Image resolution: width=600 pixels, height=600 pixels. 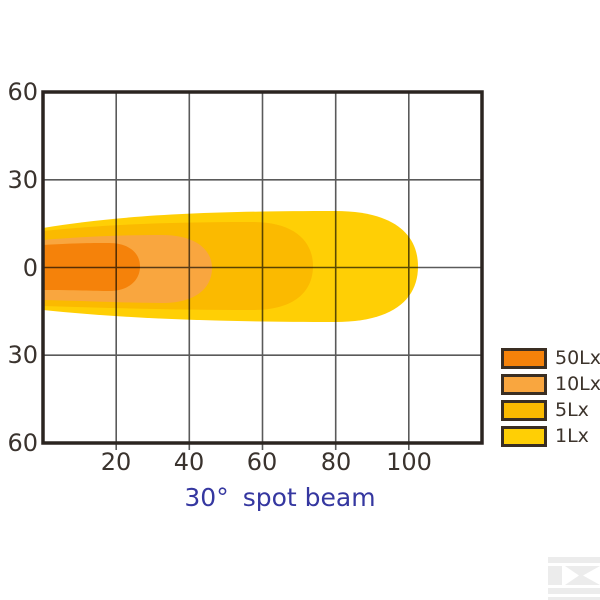 I want to click on beam-type-label: spot beam, so click(x=309, y=497).